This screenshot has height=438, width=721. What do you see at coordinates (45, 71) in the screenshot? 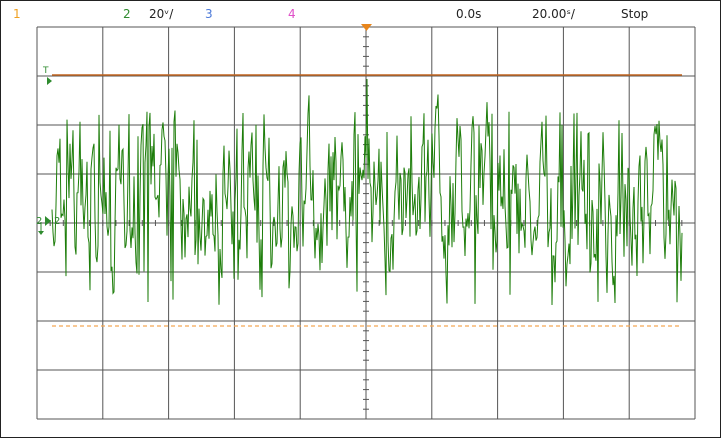
I see `trigger-label: T` at bounding box center [45, 71].